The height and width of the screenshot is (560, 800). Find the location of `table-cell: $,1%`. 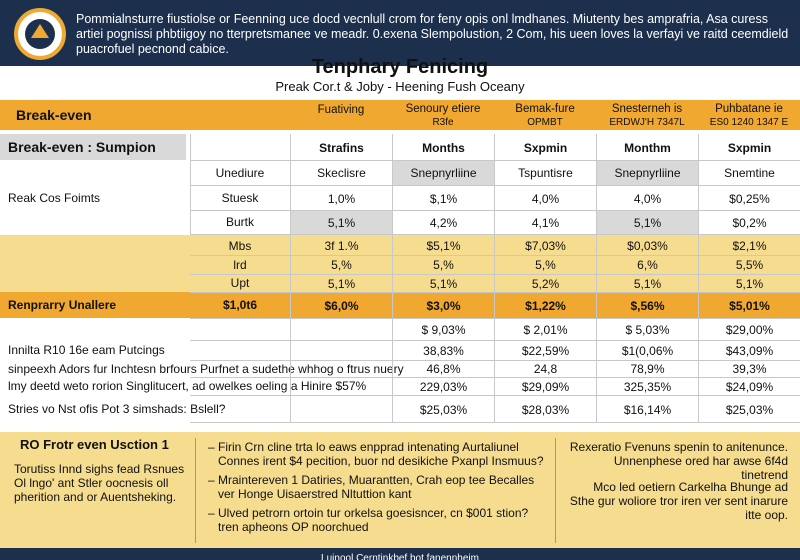

table-cell: $,1% is located at coordinates (443, 198).